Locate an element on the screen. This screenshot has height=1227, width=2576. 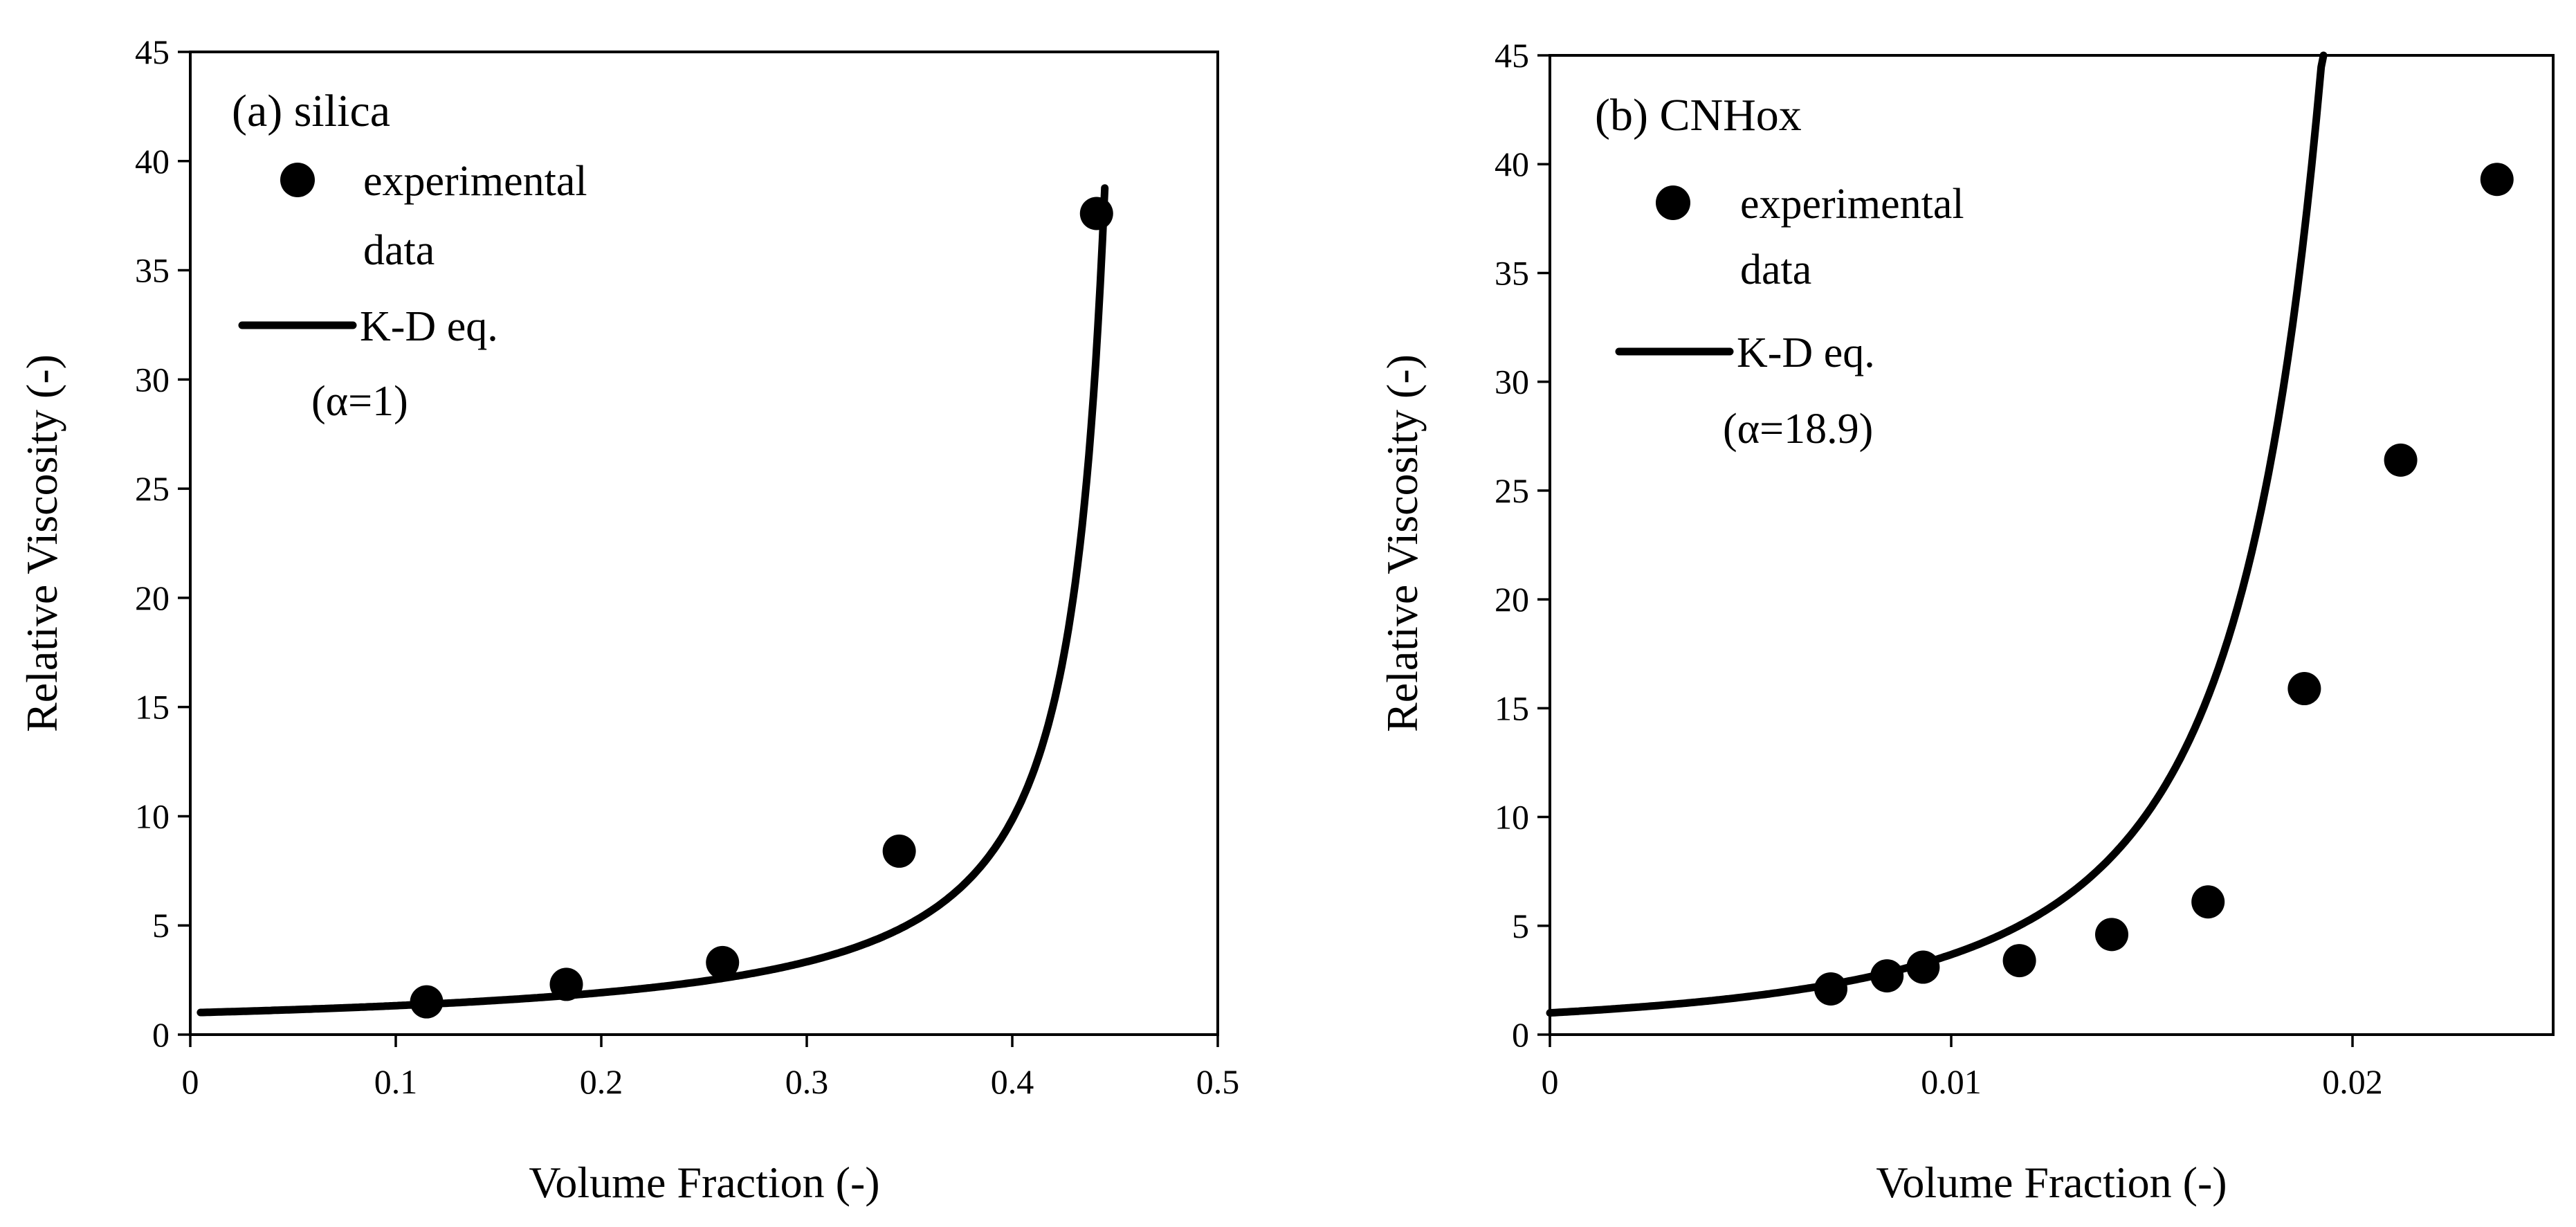
x-tick-label: 0.01 is located at coordinates (1952, 1081).